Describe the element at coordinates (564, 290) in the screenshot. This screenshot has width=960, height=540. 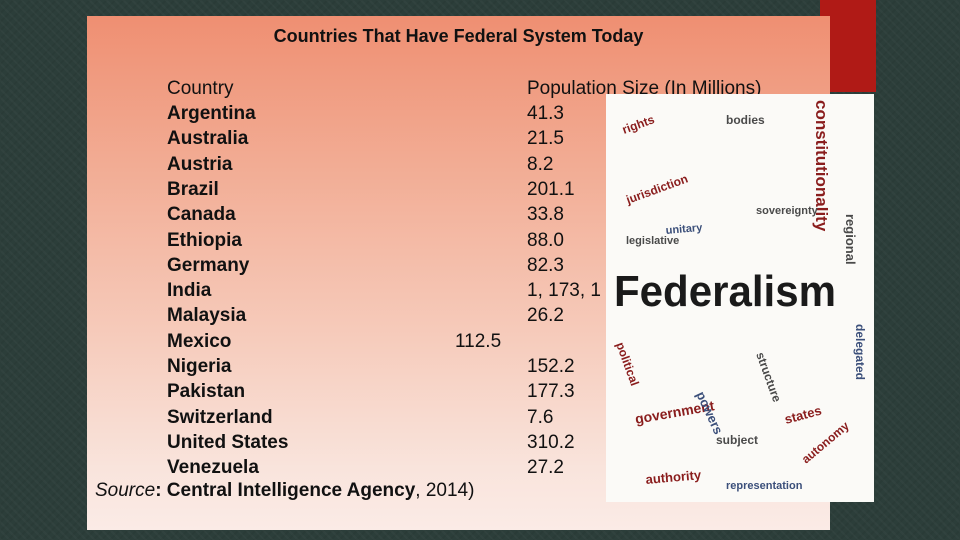
I see `population-value: 1, 173, 1` at that location.